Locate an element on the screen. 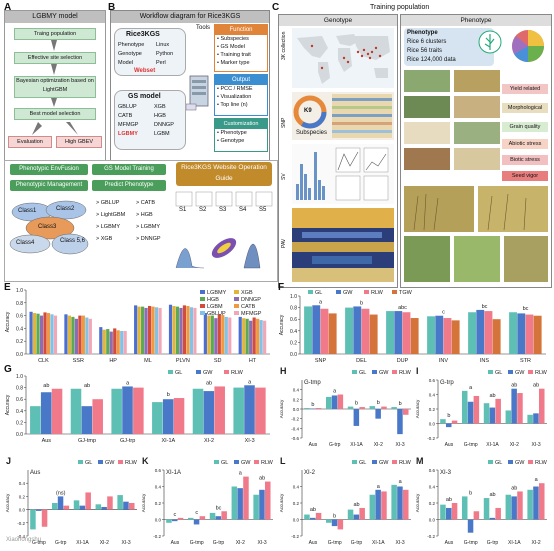 Image resolution: width=554 pixels, height=551 pixels. x-tick-label: XI-3 is located at coordinates (250, 441).